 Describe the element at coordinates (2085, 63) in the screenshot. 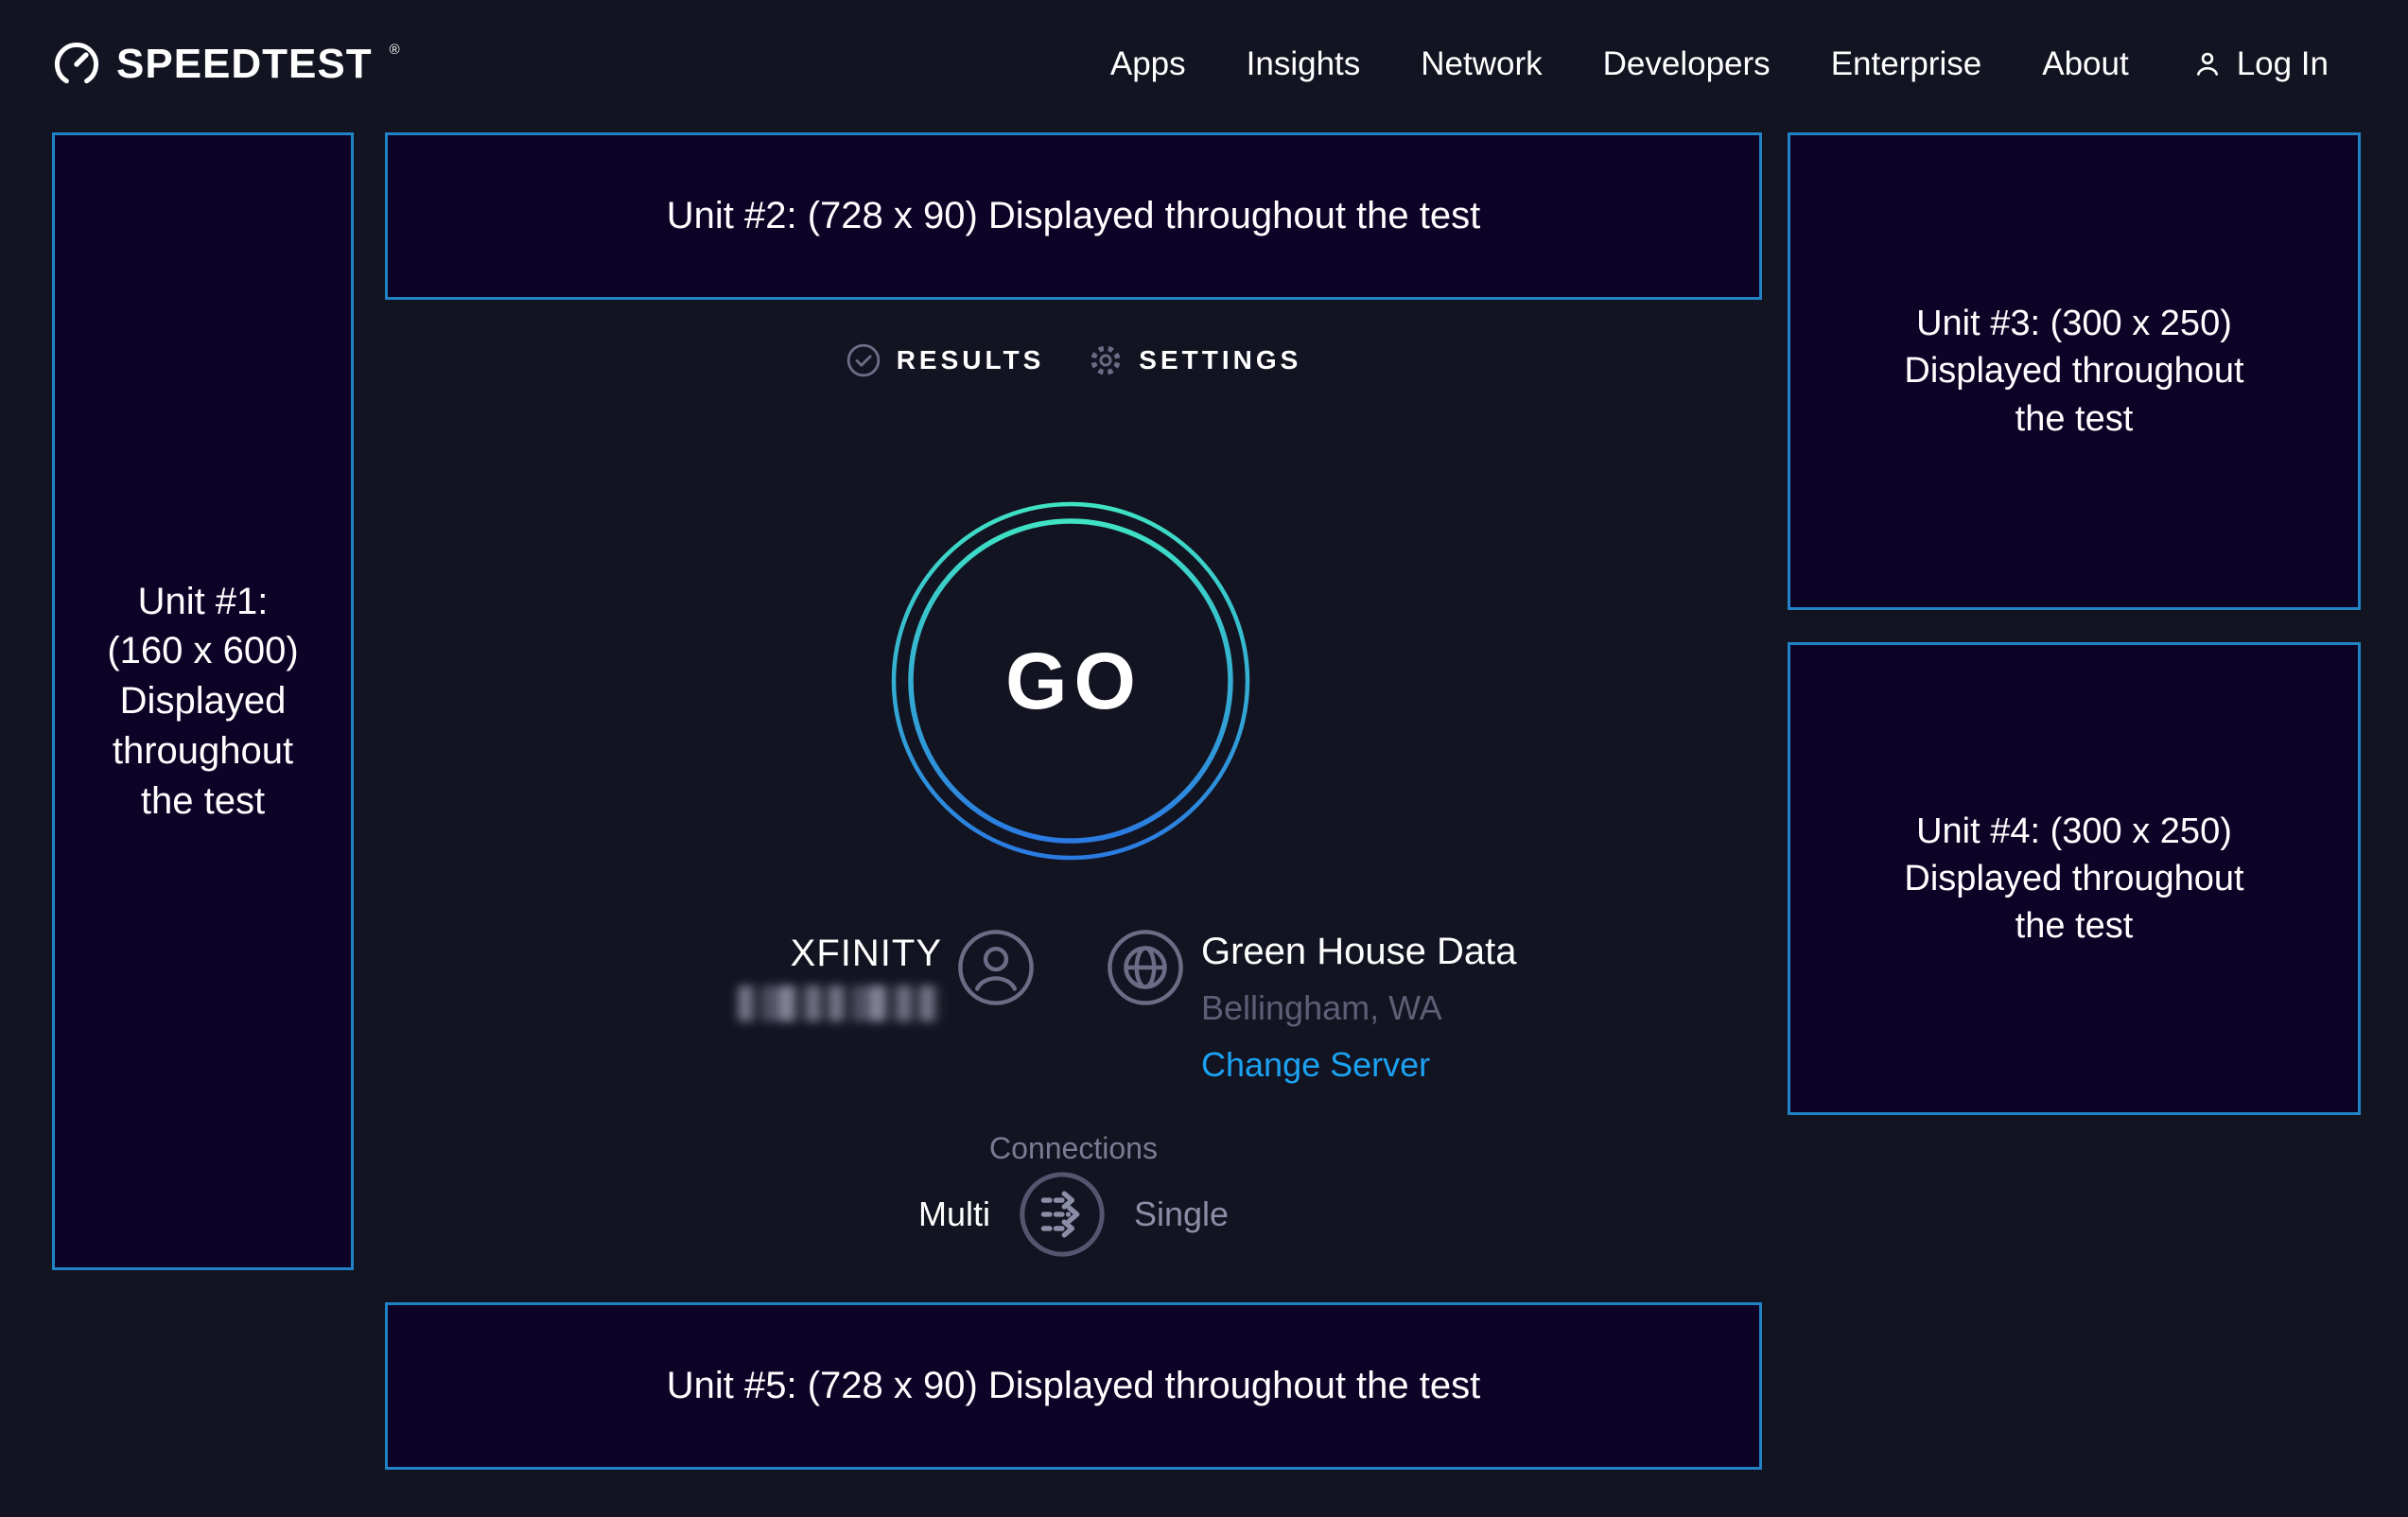

I see `nav-item-about: About` at that location.